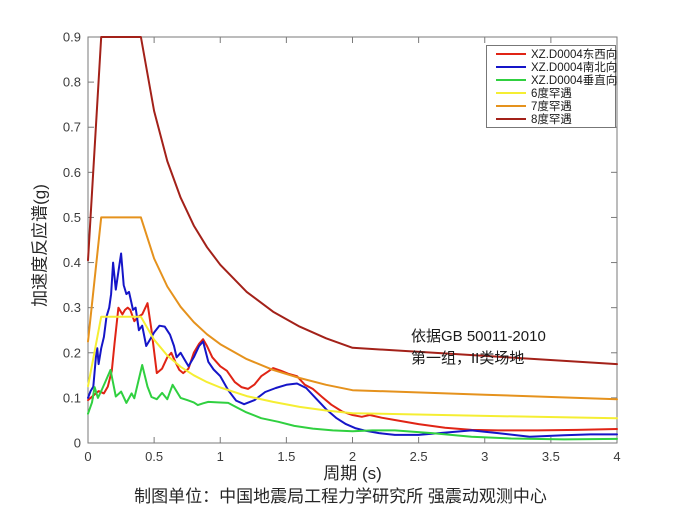  I want to click on figure-caption: 制图单位：中国地震局工程力学研究所 强震动观测中心, so click(340, 496).